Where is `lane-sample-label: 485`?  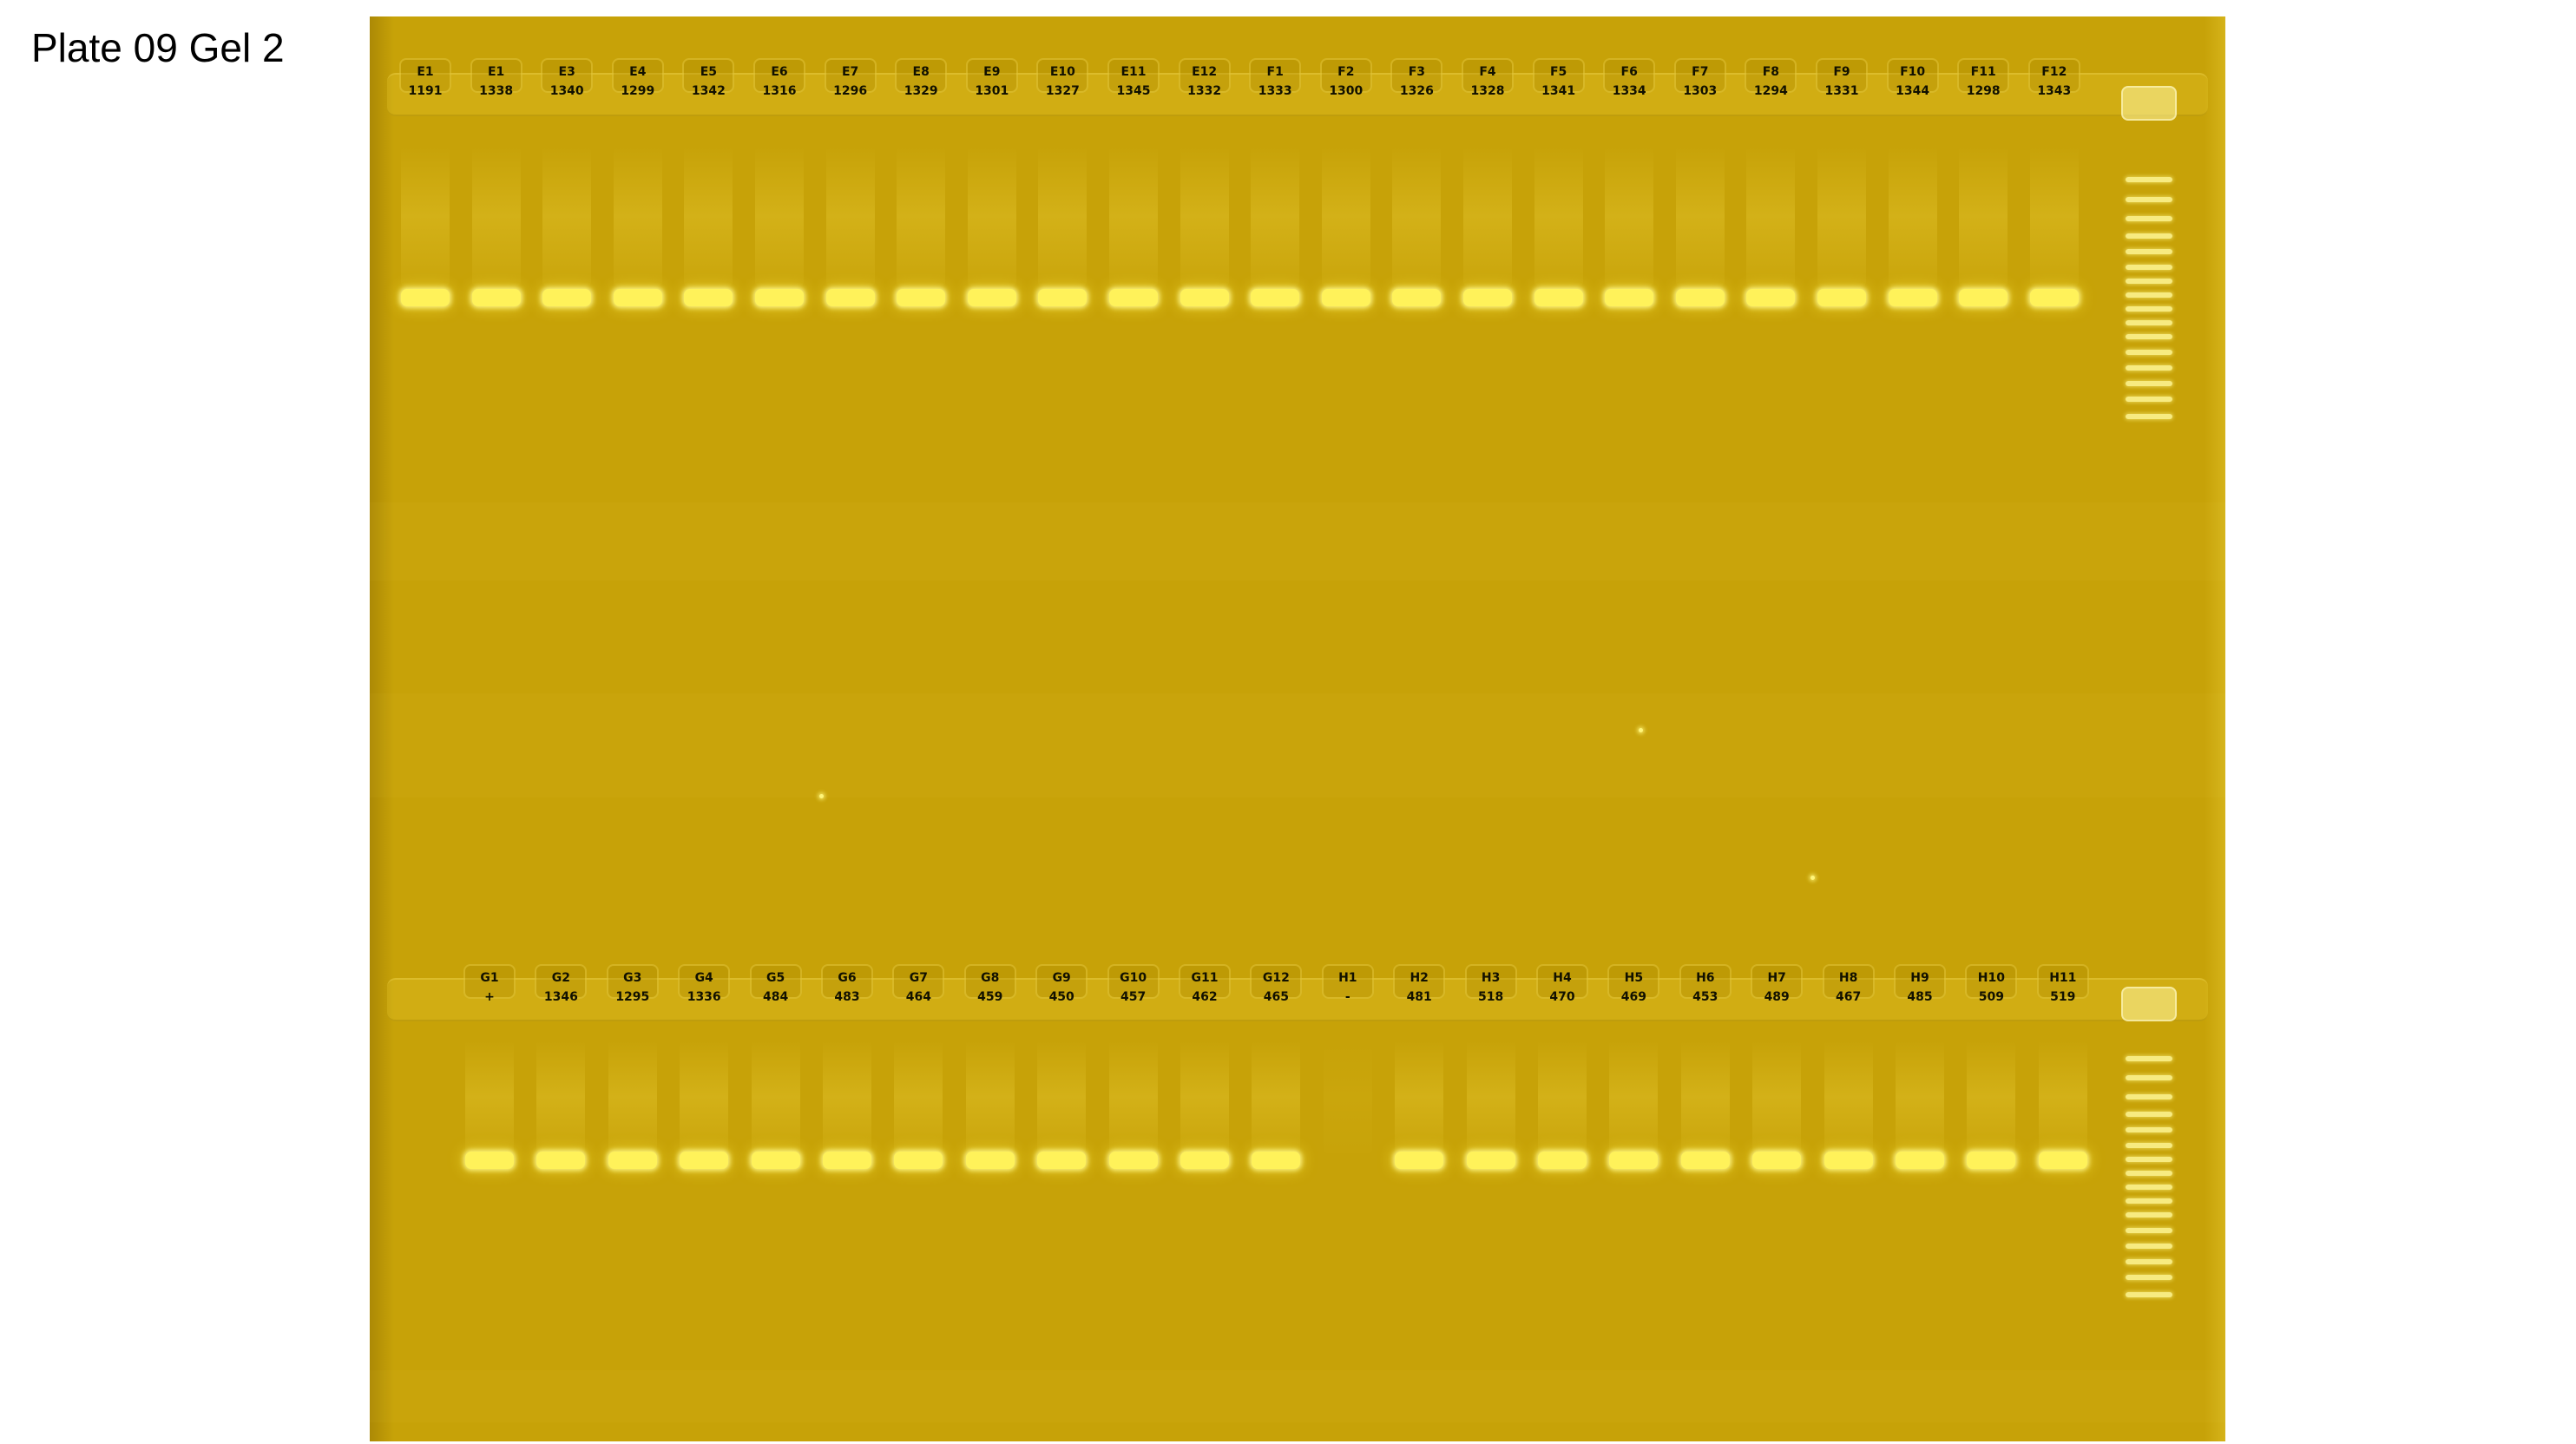 lane-sample-label: 485 is located at coordinates (1920, 997).